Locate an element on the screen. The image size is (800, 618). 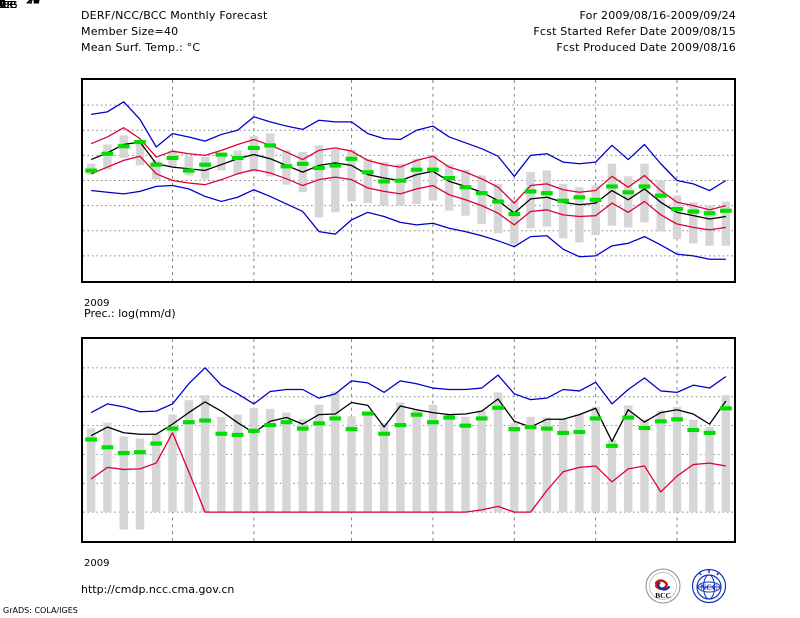
y-axis-tick-label: 9 is located at coordinates (36, 3).